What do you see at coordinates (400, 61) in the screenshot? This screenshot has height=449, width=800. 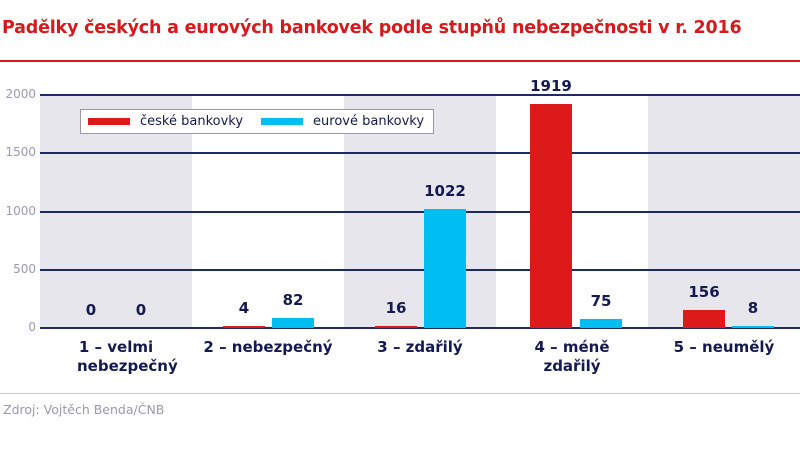 I see `title-divider` at bounding box center [400, 61].